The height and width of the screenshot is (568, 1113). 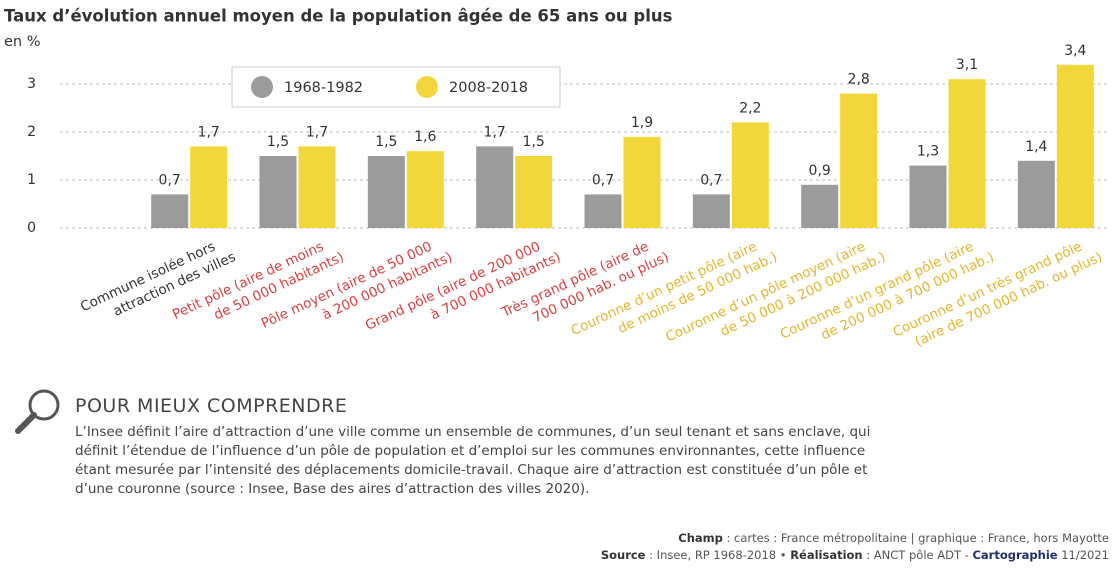 I want to click on scope-label: Champ, so click(x=700, y=538).